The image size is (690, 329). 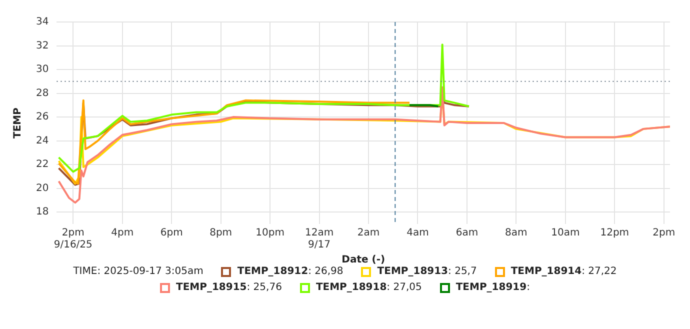 I want to click on y-tick-label: 30, so click(x=42, y=70).